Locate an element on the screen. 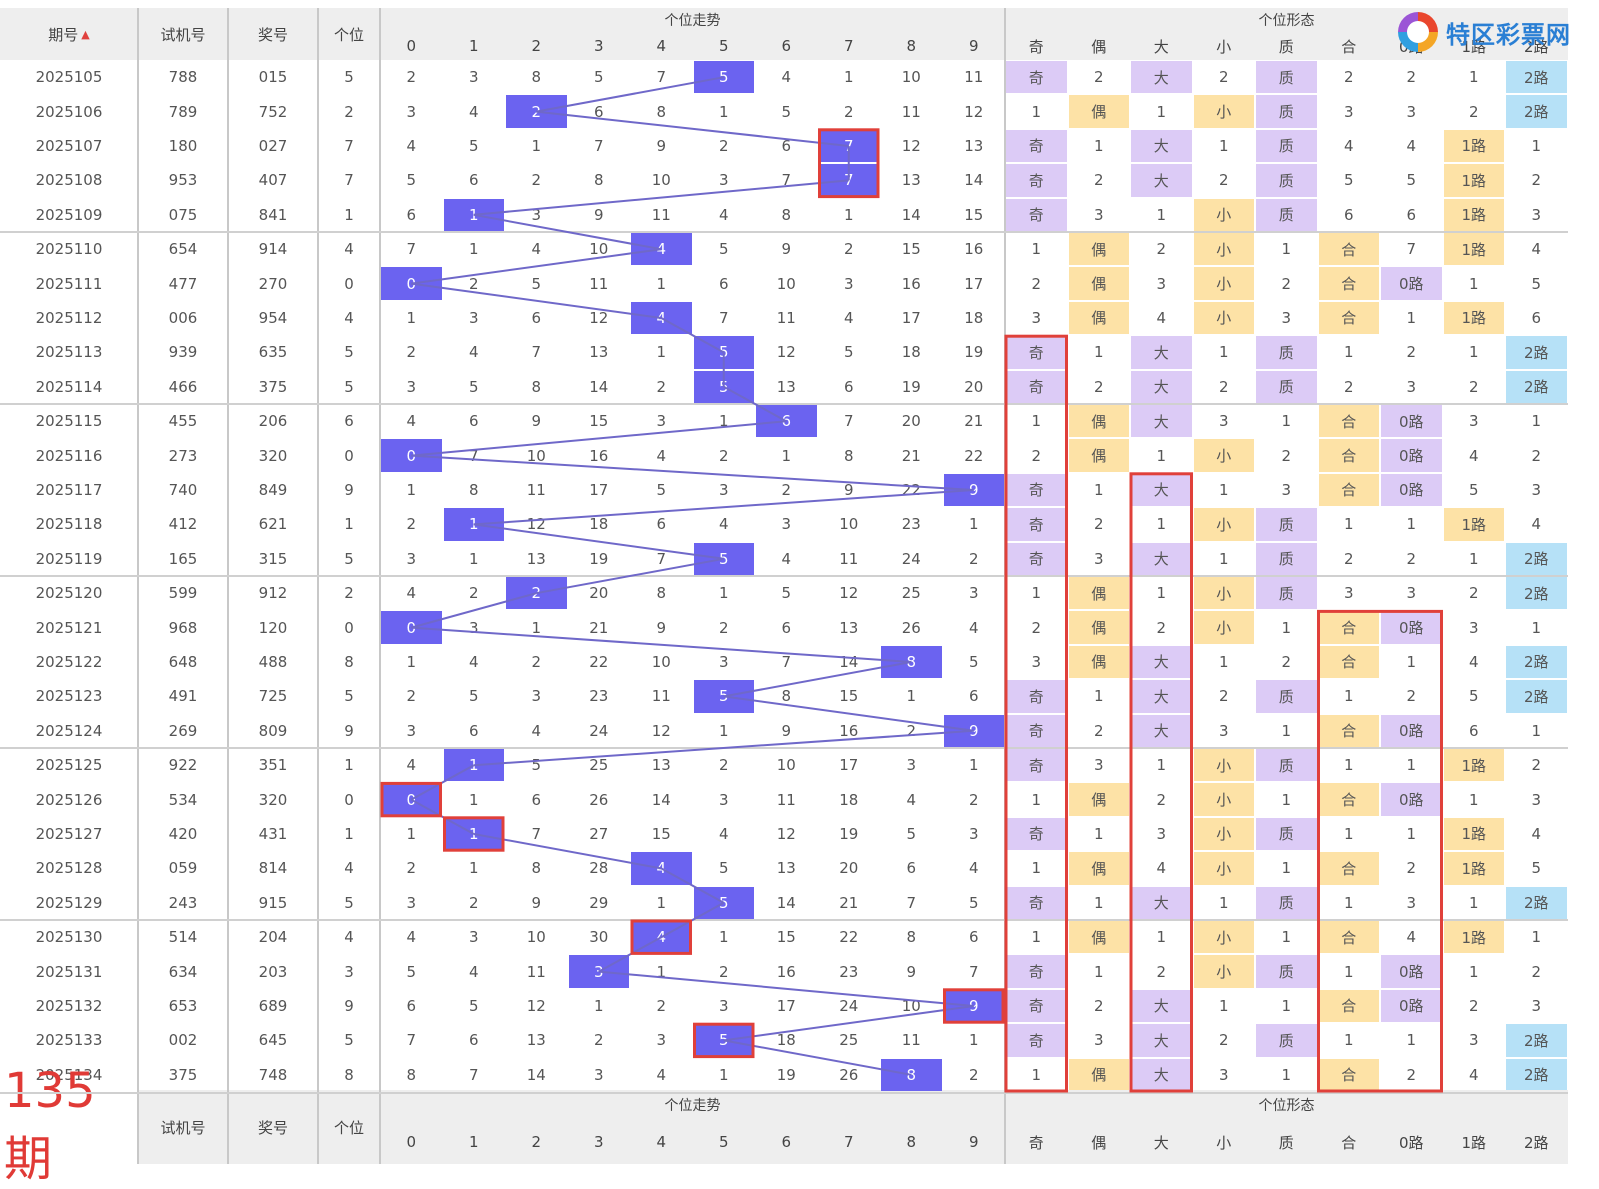  issue-cell: 2025122 is located at coordinates (69, 661).